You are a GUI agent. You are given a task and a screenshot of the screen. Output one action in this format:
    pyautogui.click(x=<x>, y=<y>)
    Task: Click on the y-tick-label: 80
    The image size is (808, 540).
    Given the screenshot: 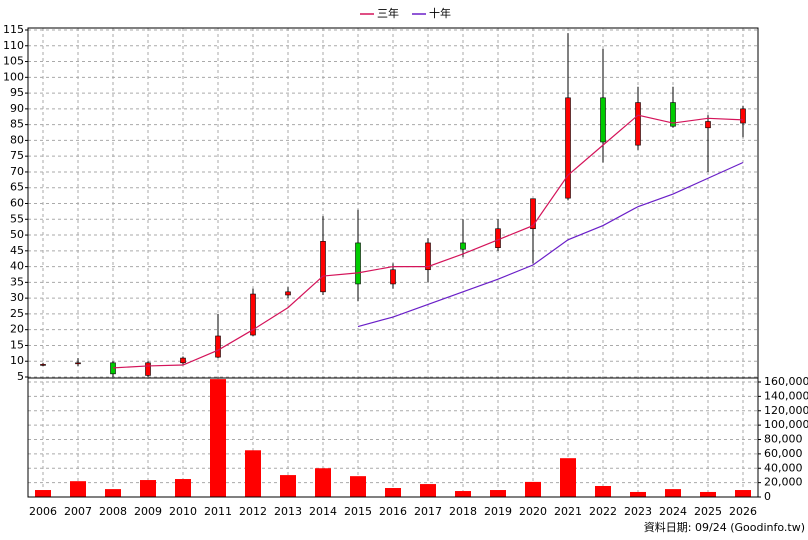 What is the action you would take?
    pyautogui.click(x=17, y=139)
    